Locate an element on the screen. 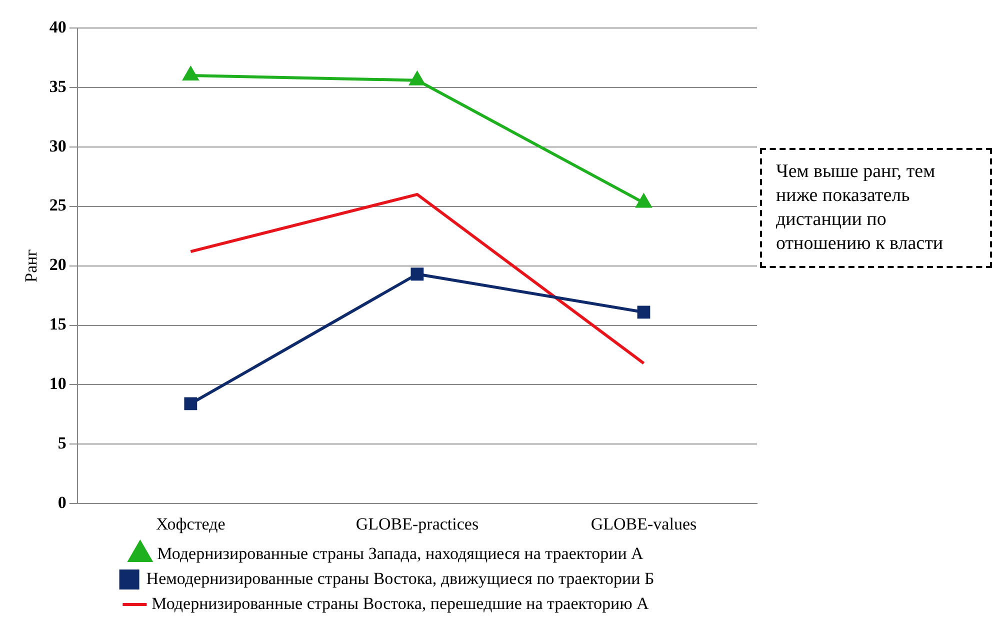 This screenshot has width=999, height=637. y-tick-label: 30 is located at coordinates (57, 146).